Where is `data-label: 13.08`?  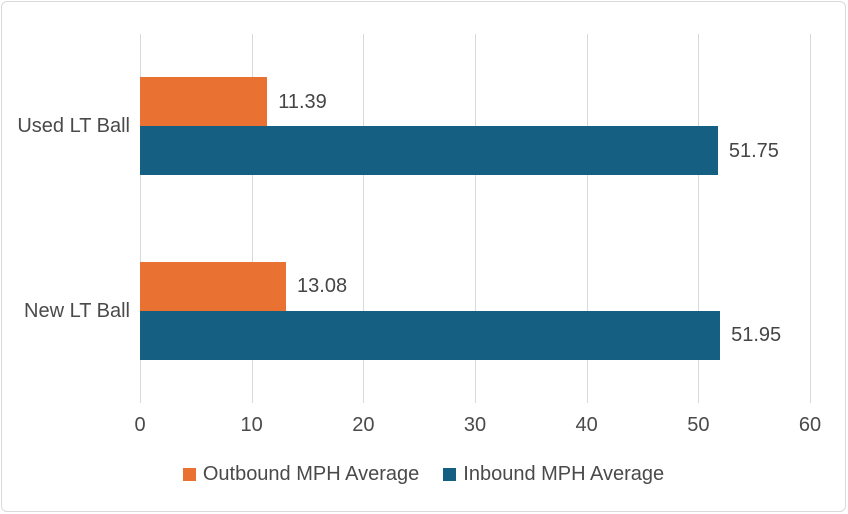
data-label: 13.08 is located at coordinates (322, 286).